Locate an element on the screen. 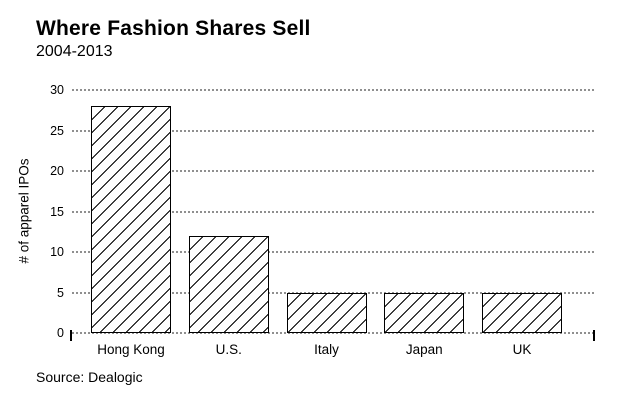 This screenshot has width=630, height=400. bar-italy is located at coordinates (326, 312).